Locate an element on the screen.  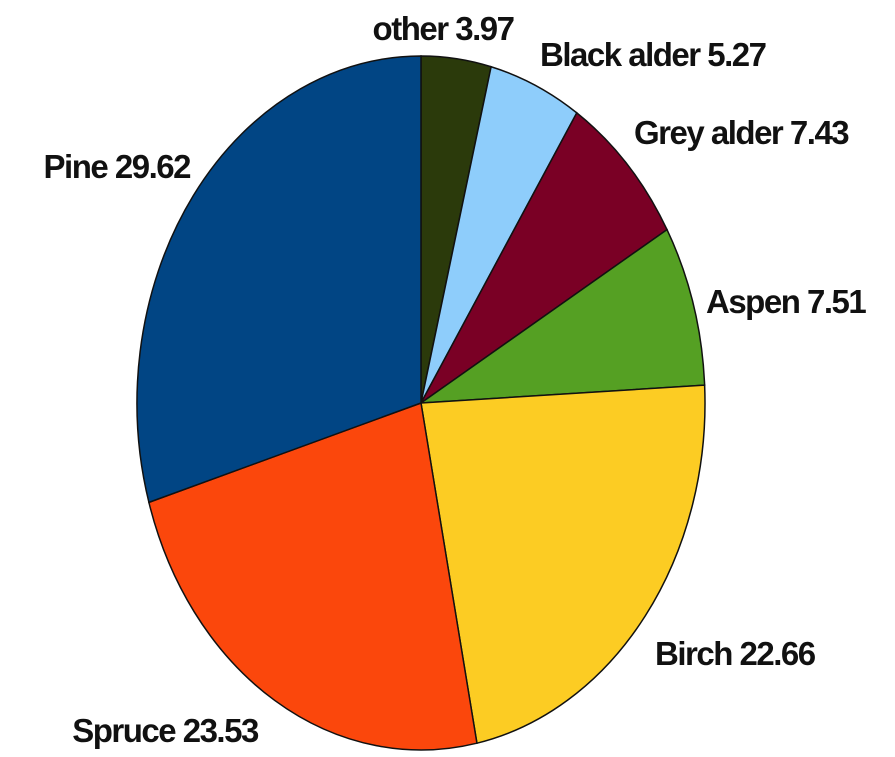
slice-label-pine: Pine 29.62 is located at coordinates (118, 166).